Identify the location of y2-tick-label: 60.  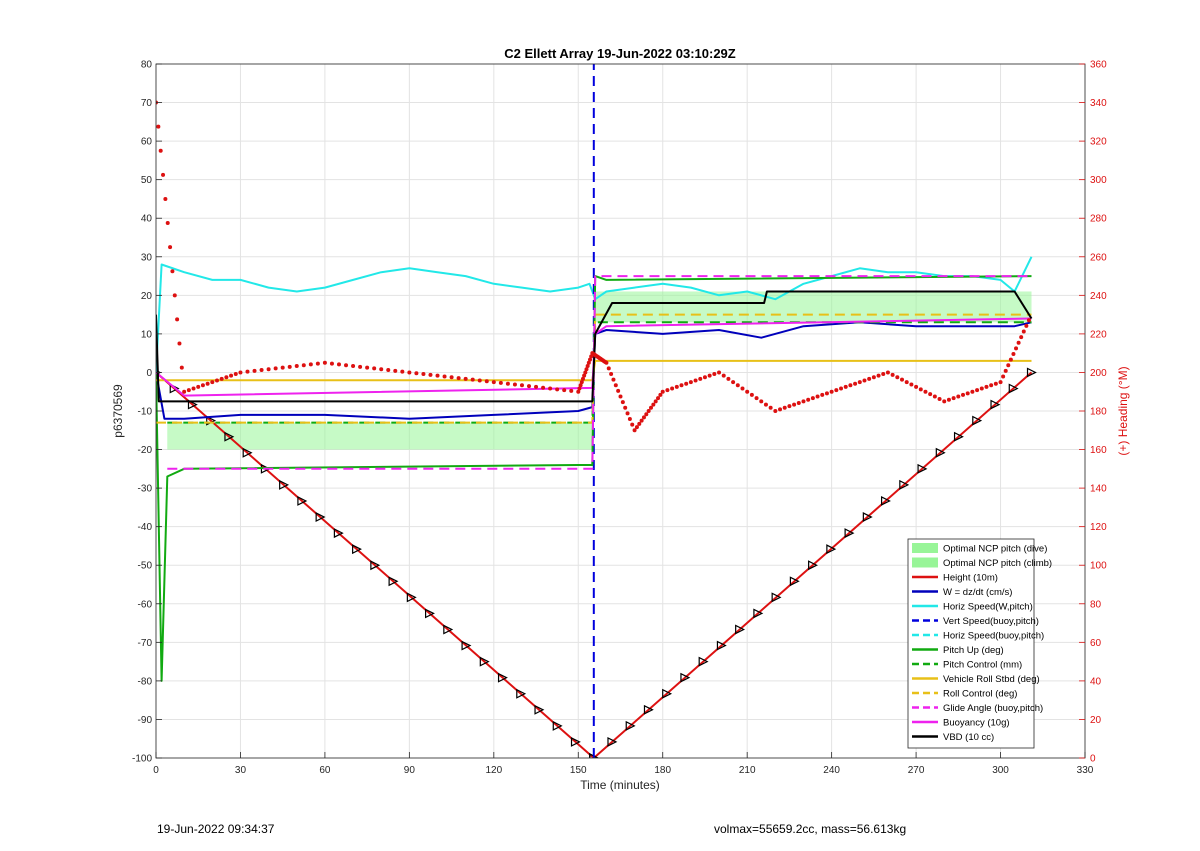
(1096, 643).